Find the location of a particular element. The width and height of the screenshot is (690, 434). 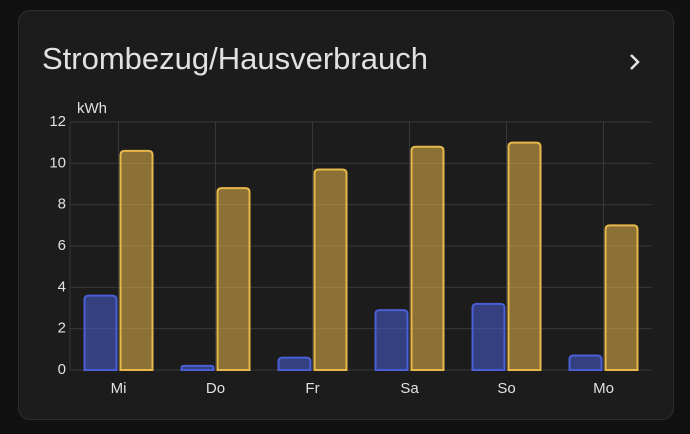

x-tick-label: Do is located at coordinates (215, 388).